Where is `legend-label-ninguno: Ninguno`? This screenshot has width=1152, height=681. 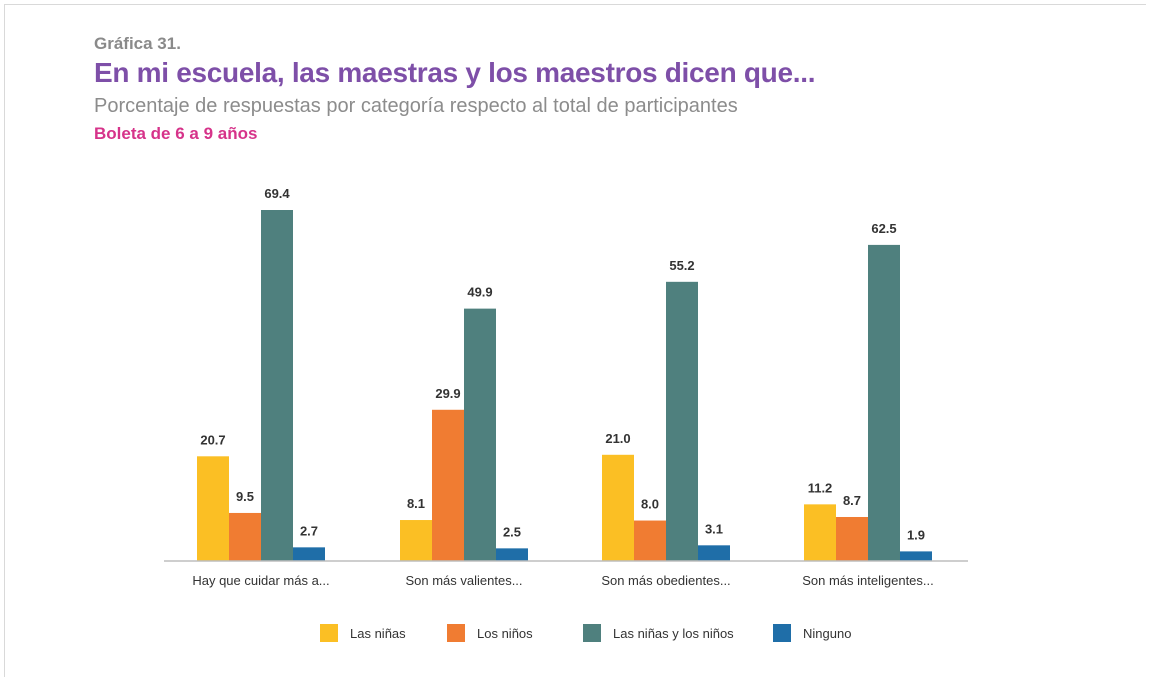
legend-label-ninguno: Ninguno is located at coordinates (827, 633).